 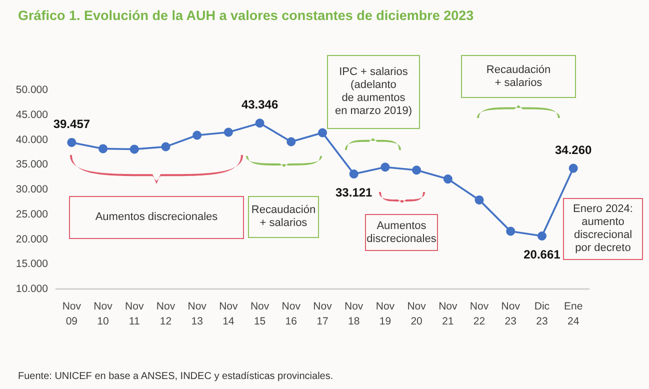 I want to click on x-tick-label: Nov 15, so click(x=260, y=314).